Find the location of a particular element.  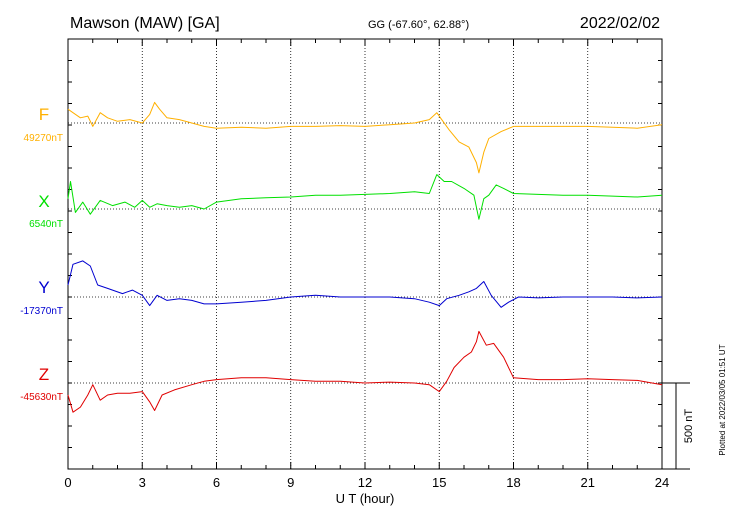

coordinates-label: GG (-67.60°, 62.88°) is located at coordinates (418, 25).